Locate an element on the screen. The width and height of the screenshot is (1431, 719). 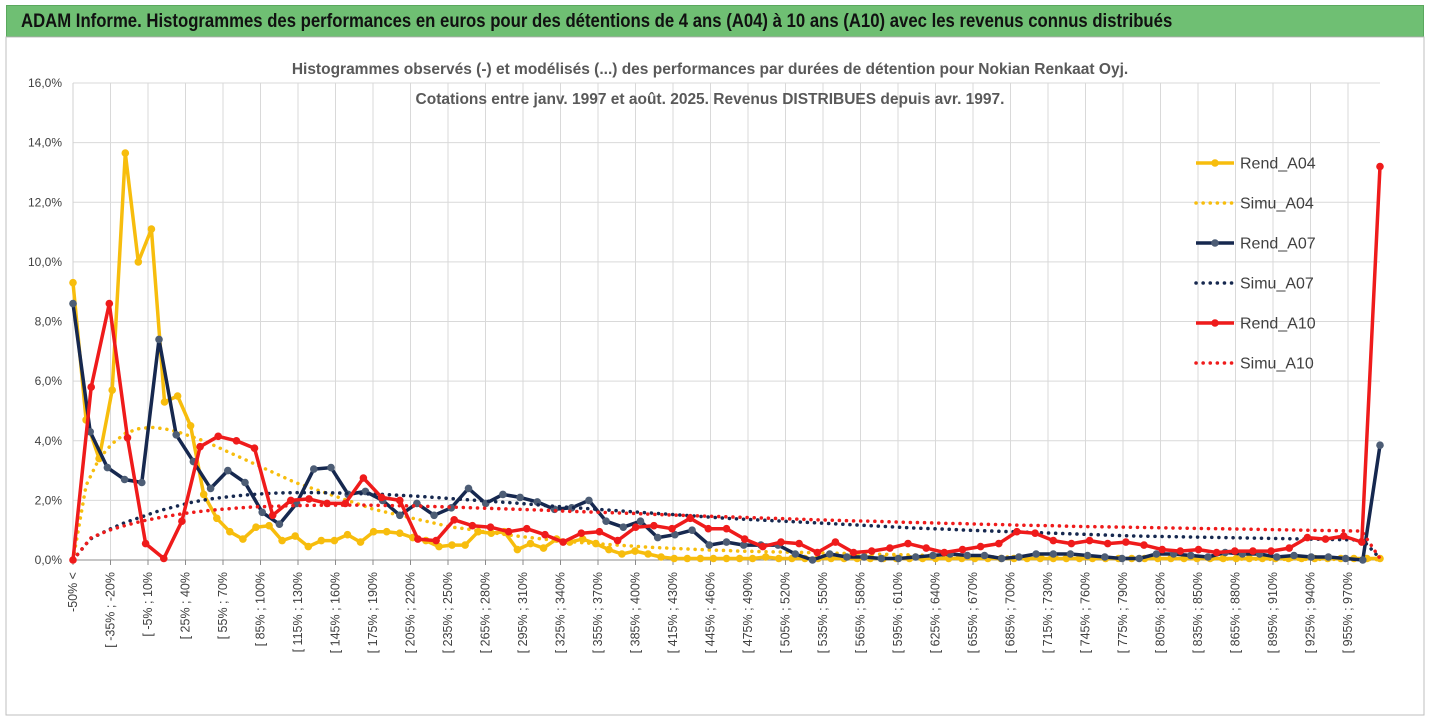
x-tick-label: [ 925% ; 940% is located at coordinates (1311, 612).